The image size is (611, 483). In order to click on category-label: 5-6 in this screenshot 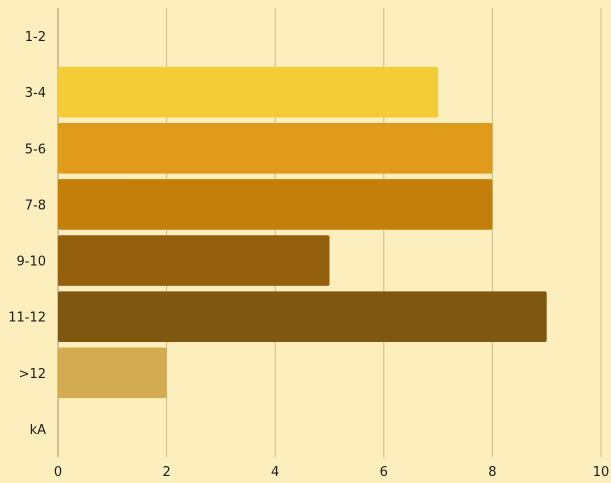, I will do `click(35, 149)`.